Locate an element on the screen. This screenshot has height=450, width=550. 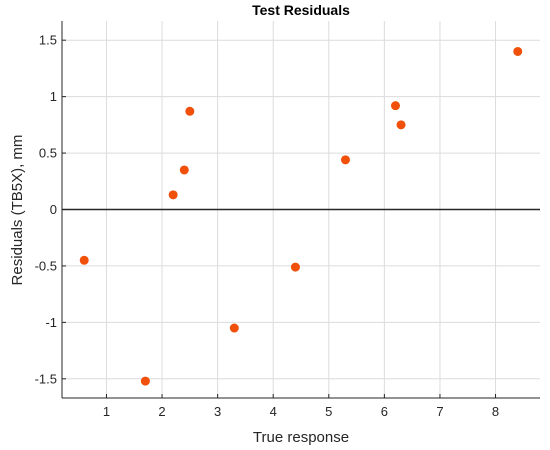
y-axis-label: Residuals (TB5X), mm is located at coordinates (17, 210).